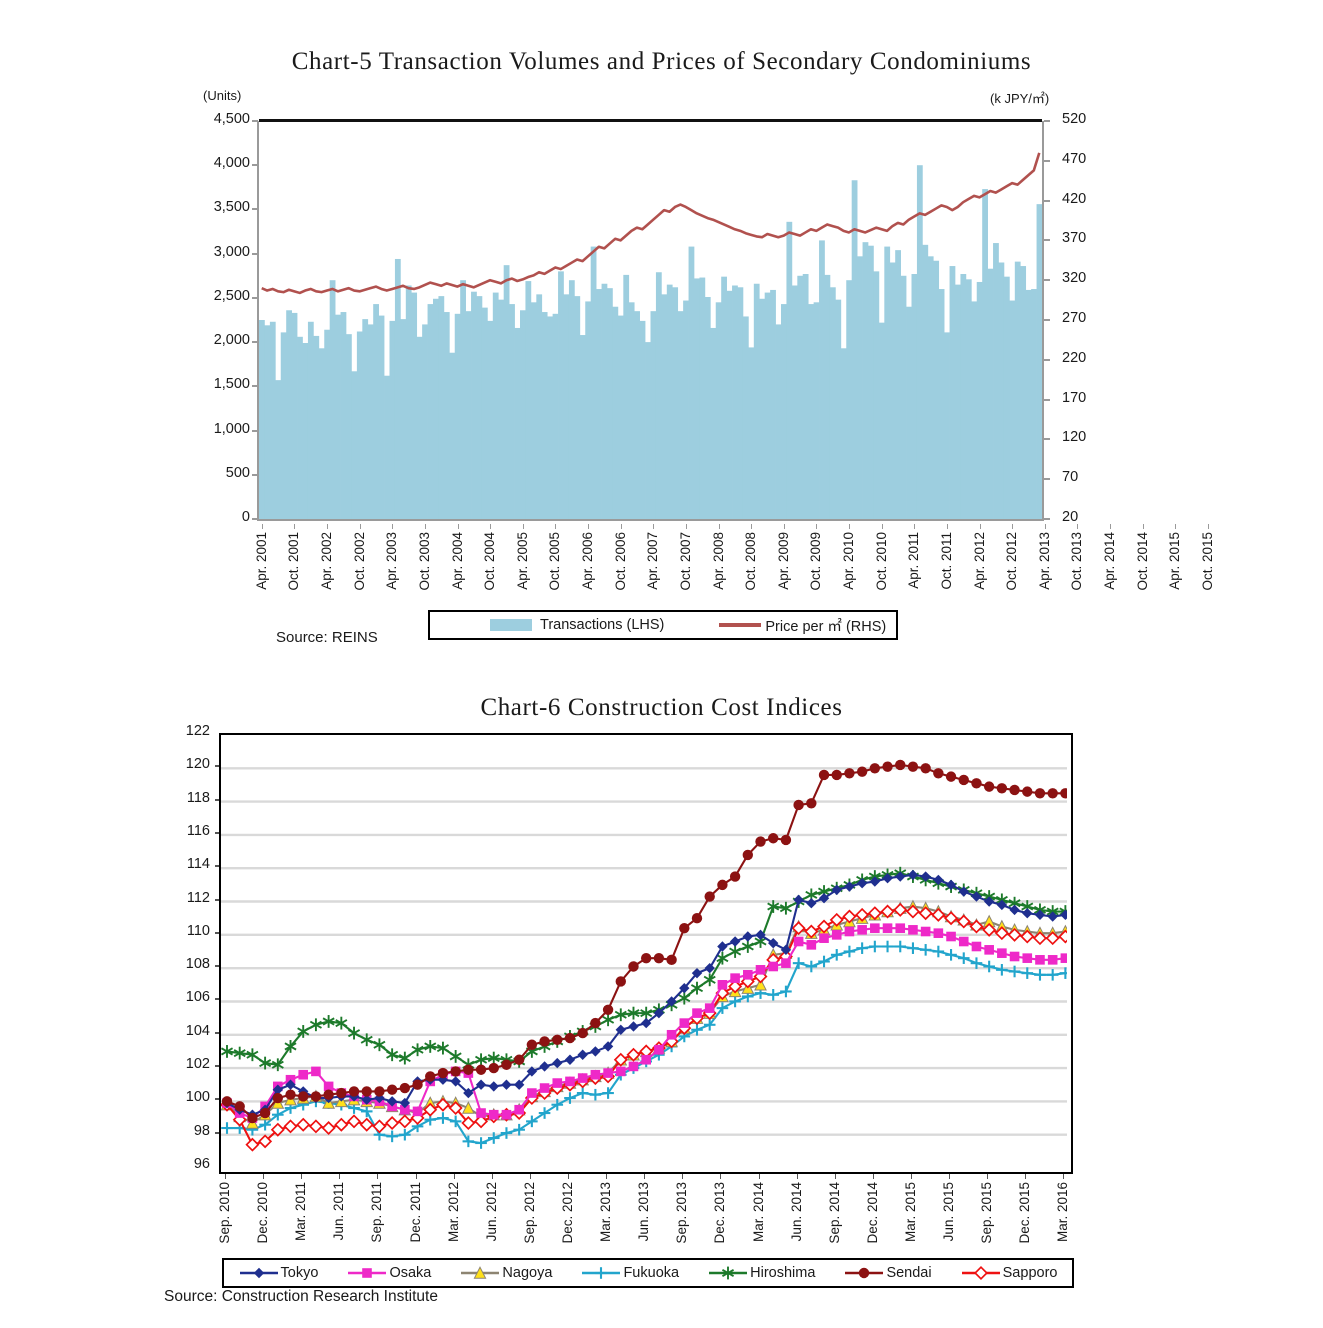 The width and height of the screenshot is (1323, 1328). I want to click on legend-label-hiroshima: Hiroshima, so click(783, 1273).